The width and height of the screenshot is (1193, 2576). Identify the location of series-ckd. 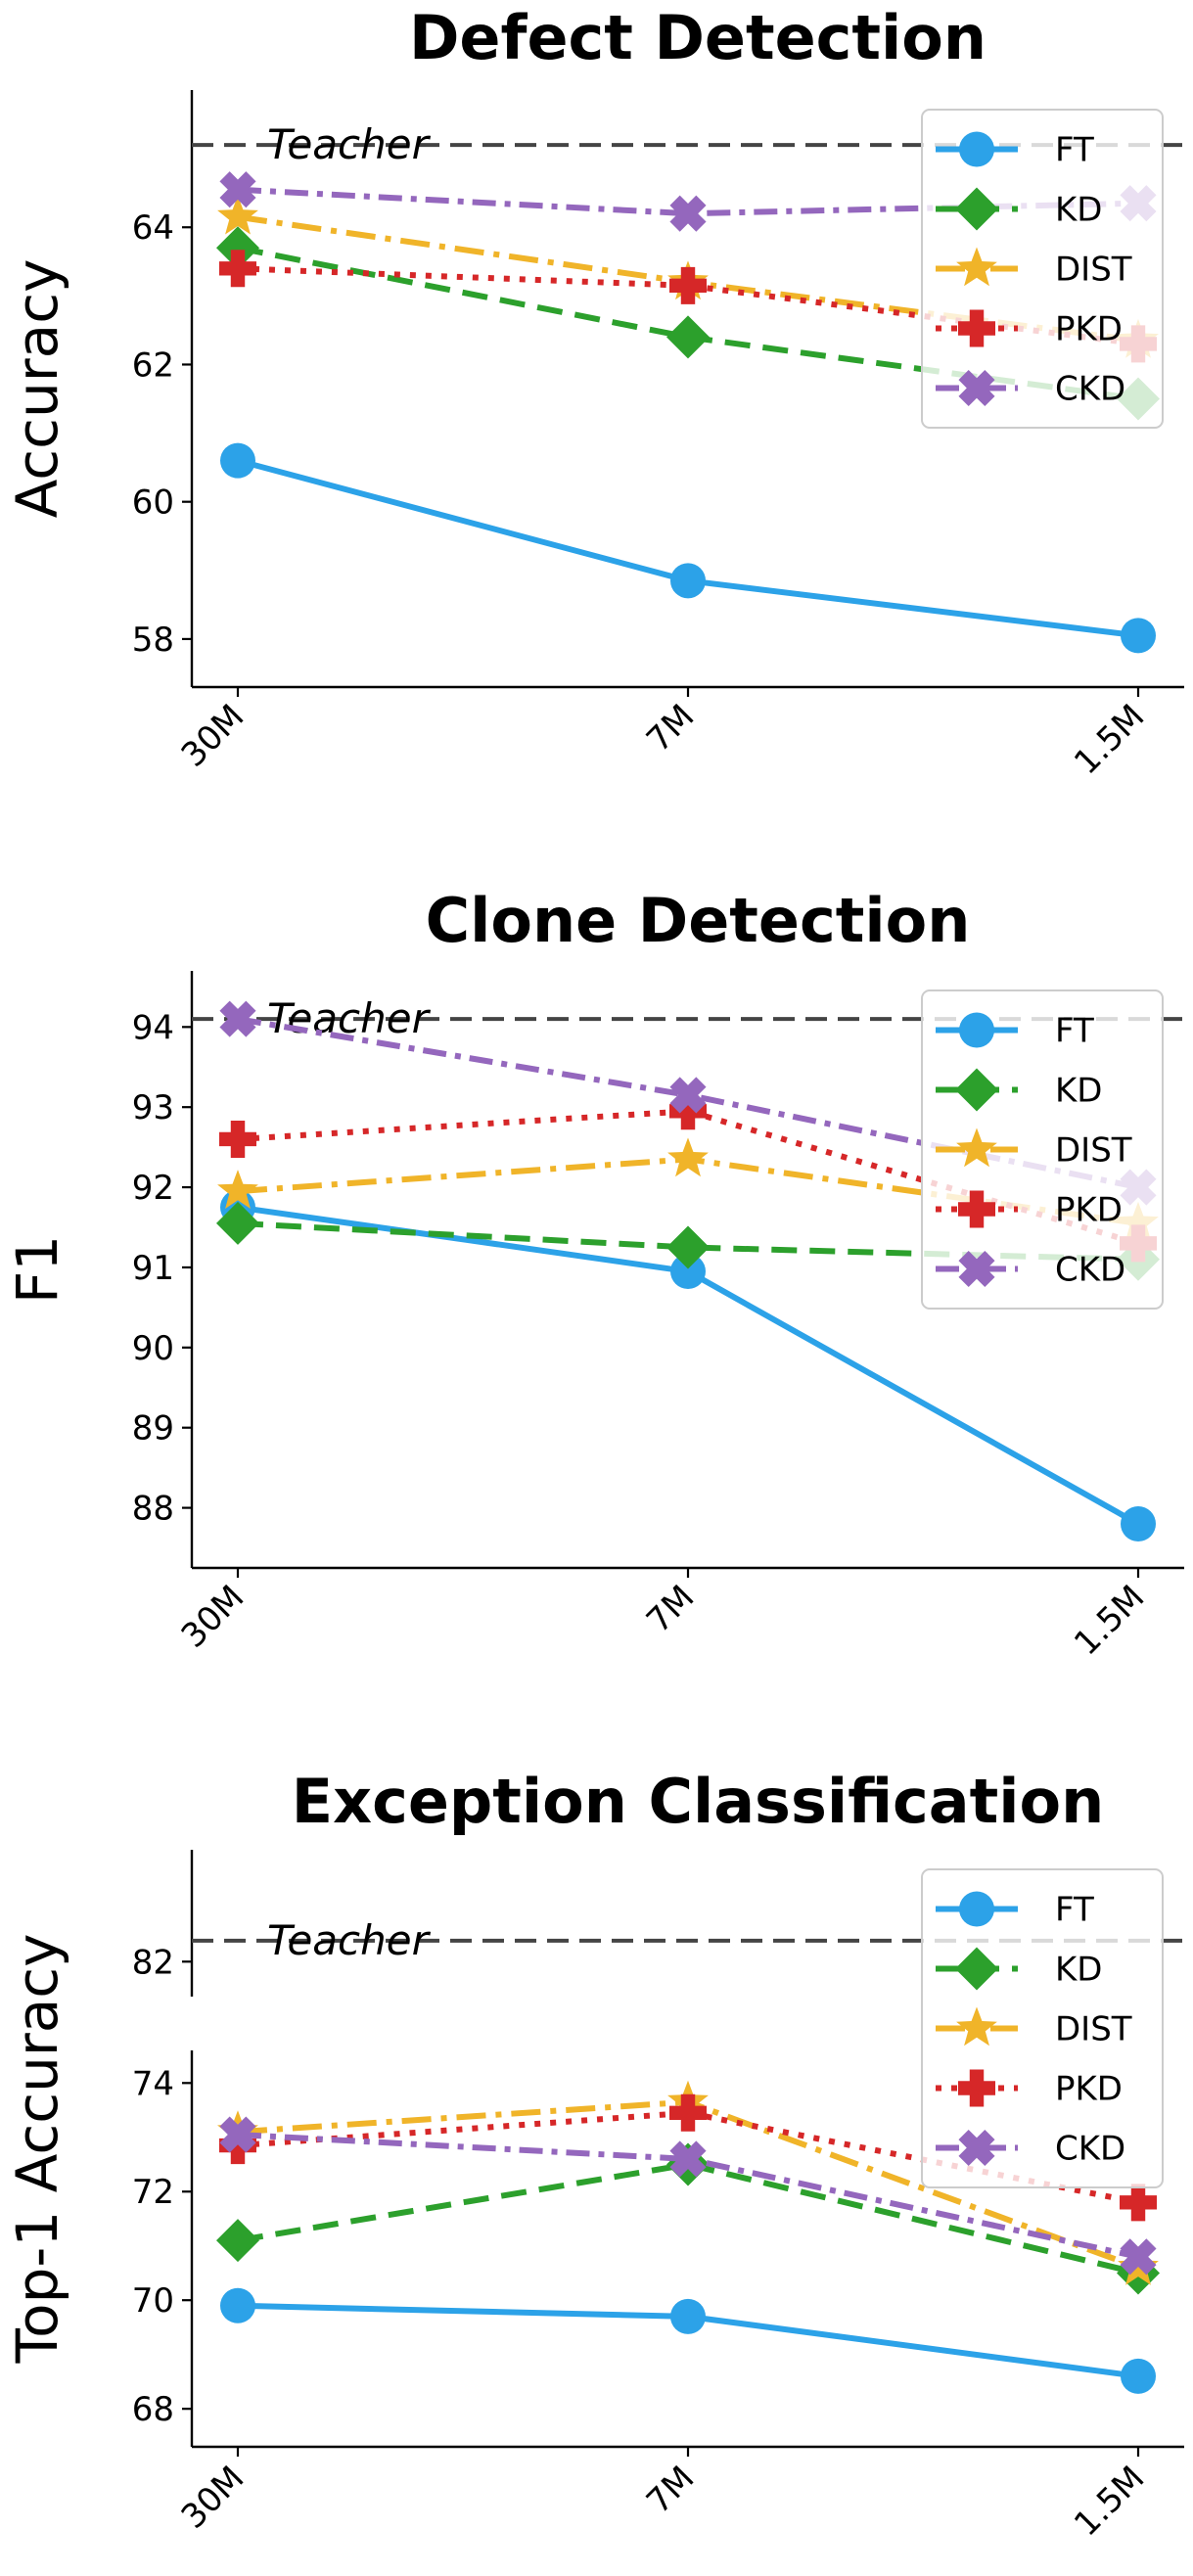
(688, 2196).